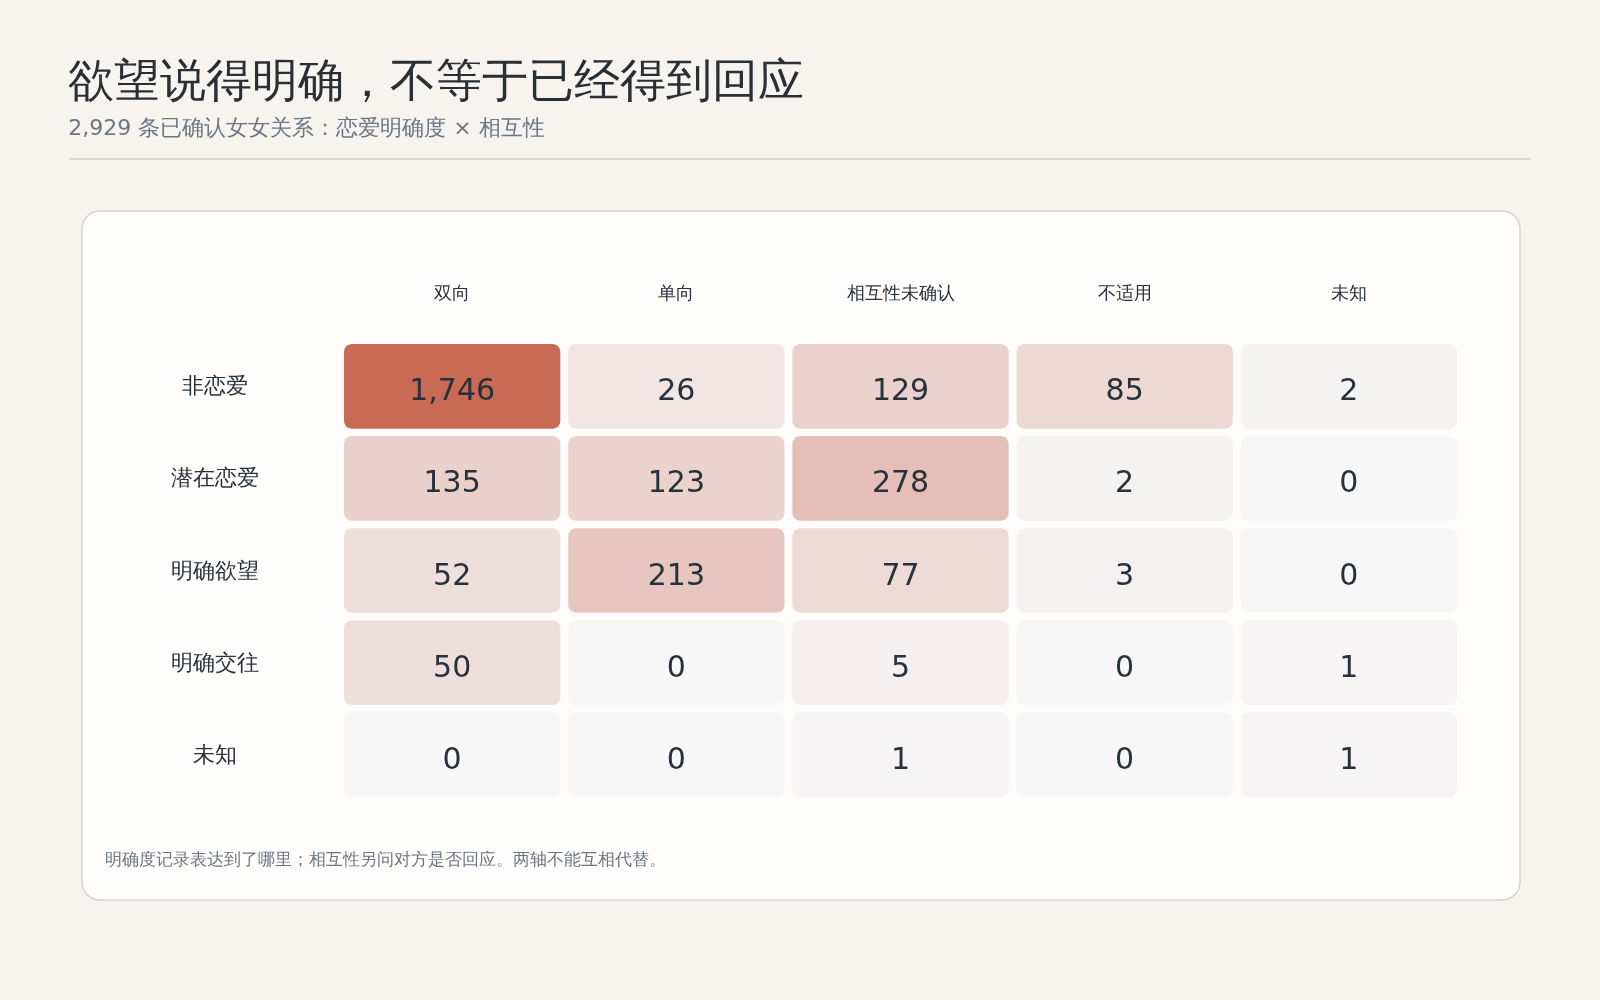 This screenshot has height=1000, width=1600. What do you see at coordinates (900, 292) in the screenshot?
I see `x-tick-label: 相互性未确认` at bounding box center [900, 292].